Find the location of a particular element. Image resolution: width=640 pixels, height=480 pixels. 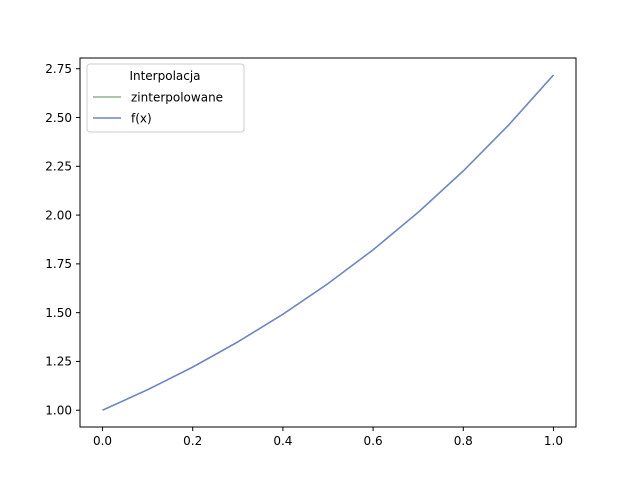

y-tick-label: 2.00 is located at coordinates (58, 215).